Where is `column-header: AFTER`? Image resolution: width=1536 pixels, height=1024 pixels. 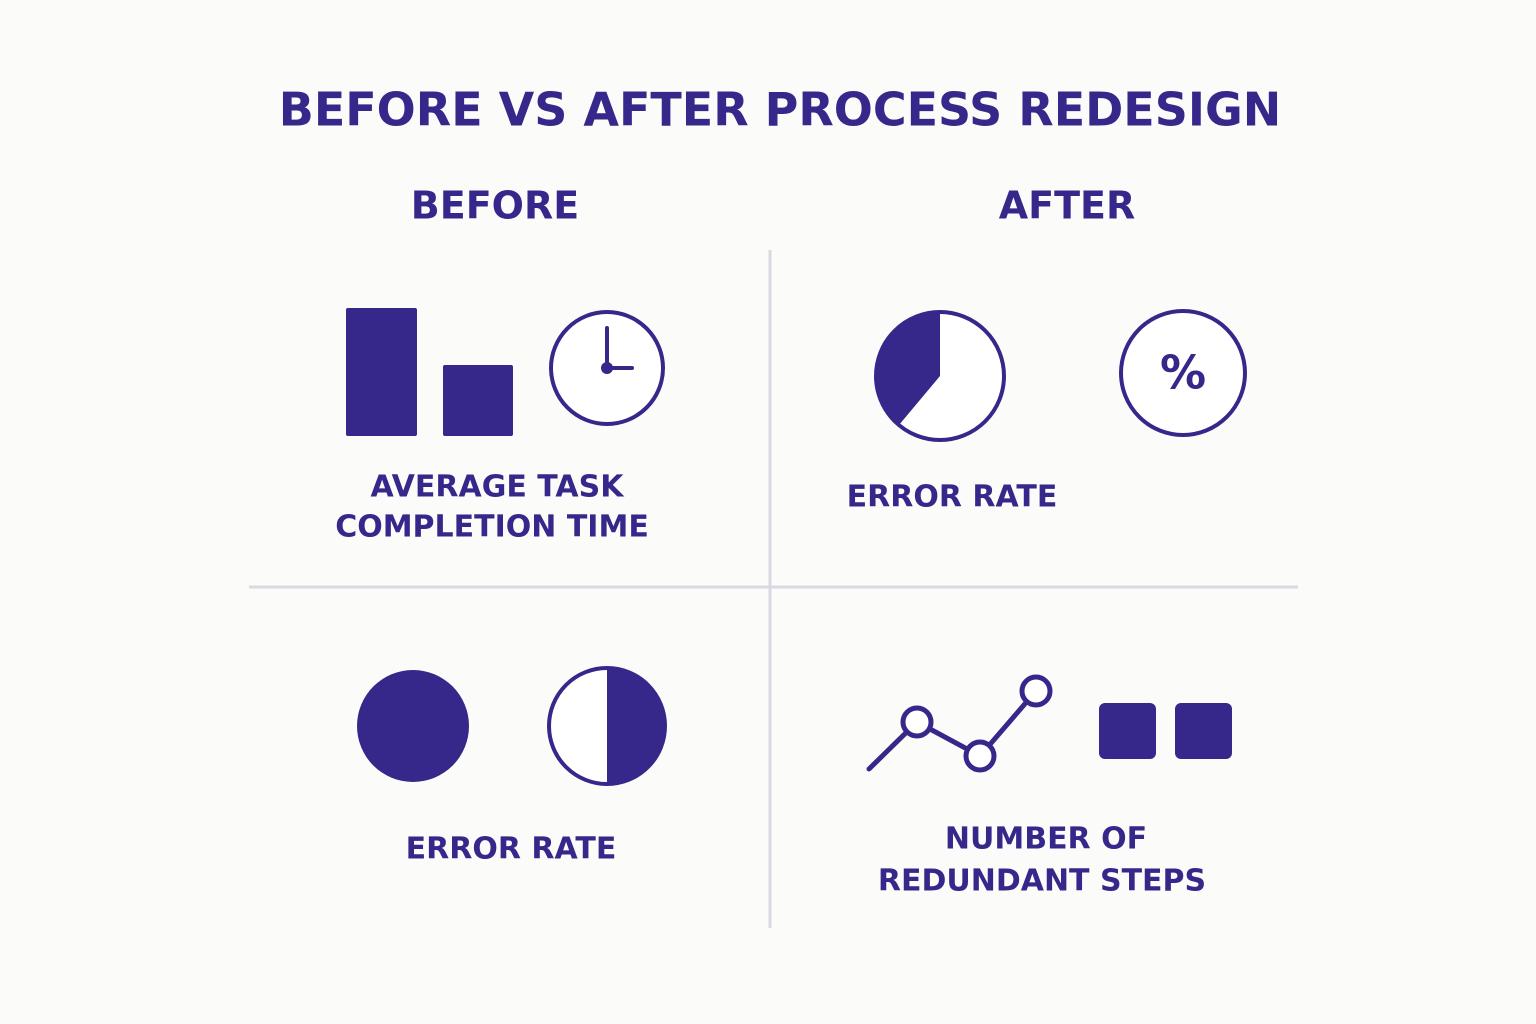 column-header: AFTER is located at coordinates (1067, 206).